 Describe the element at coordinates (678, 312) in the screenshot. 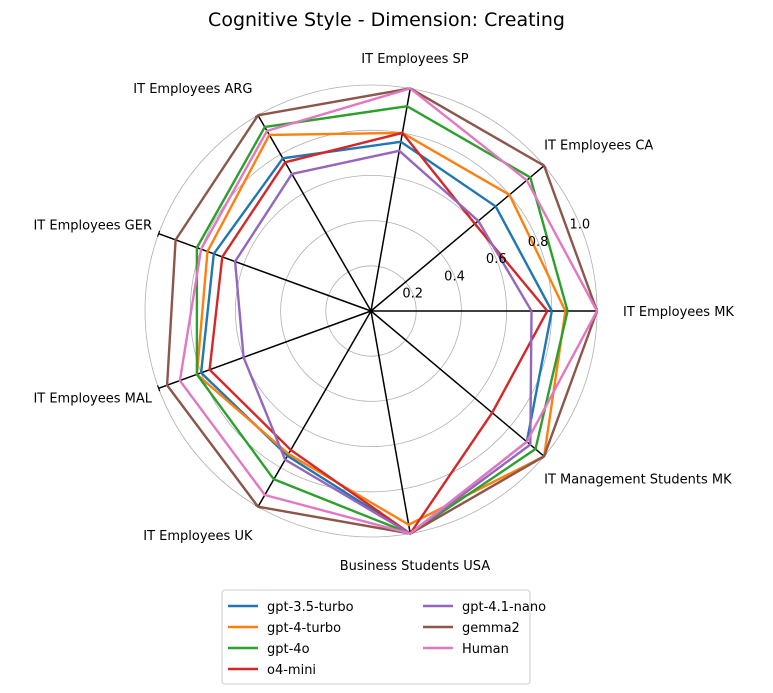

I see `axis-label: IT Employees MK` at that location.